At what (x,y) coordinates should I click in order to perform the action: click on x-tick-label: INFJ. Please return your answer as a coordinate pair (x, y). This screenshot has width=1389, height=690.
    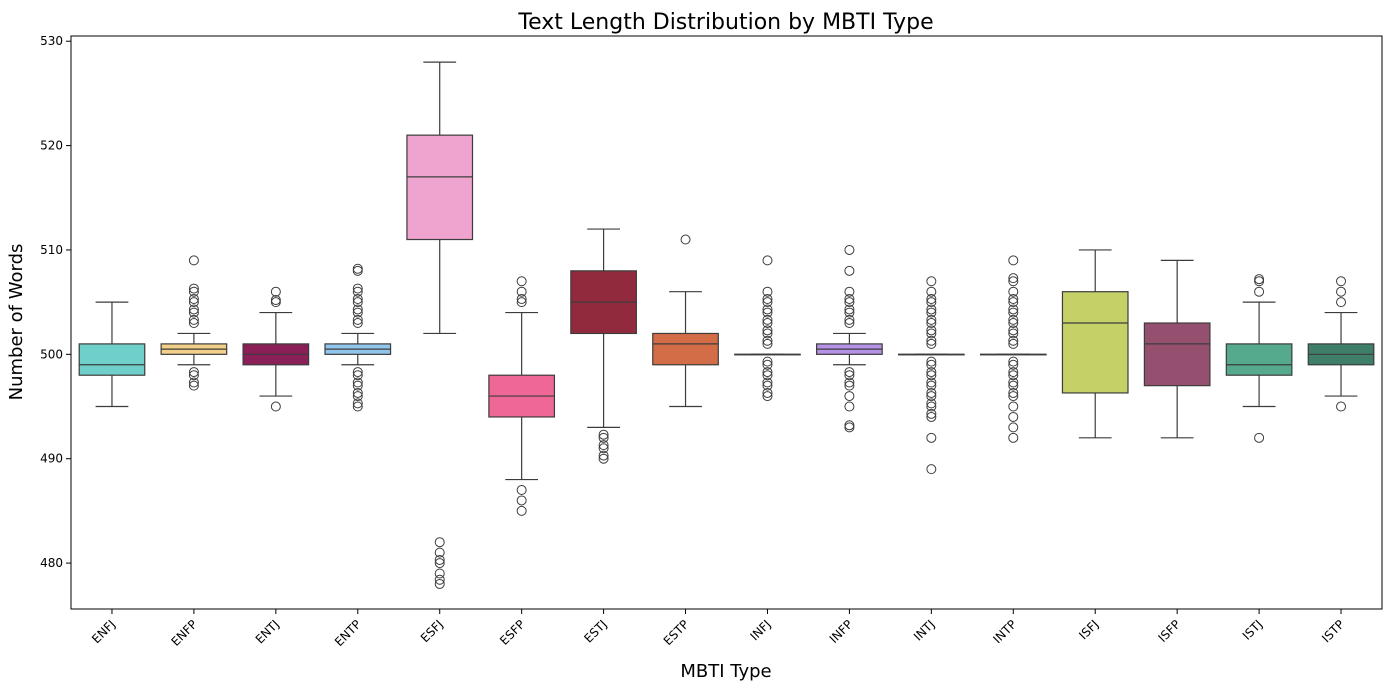
    Looking at the image, I should click on (760, 630).